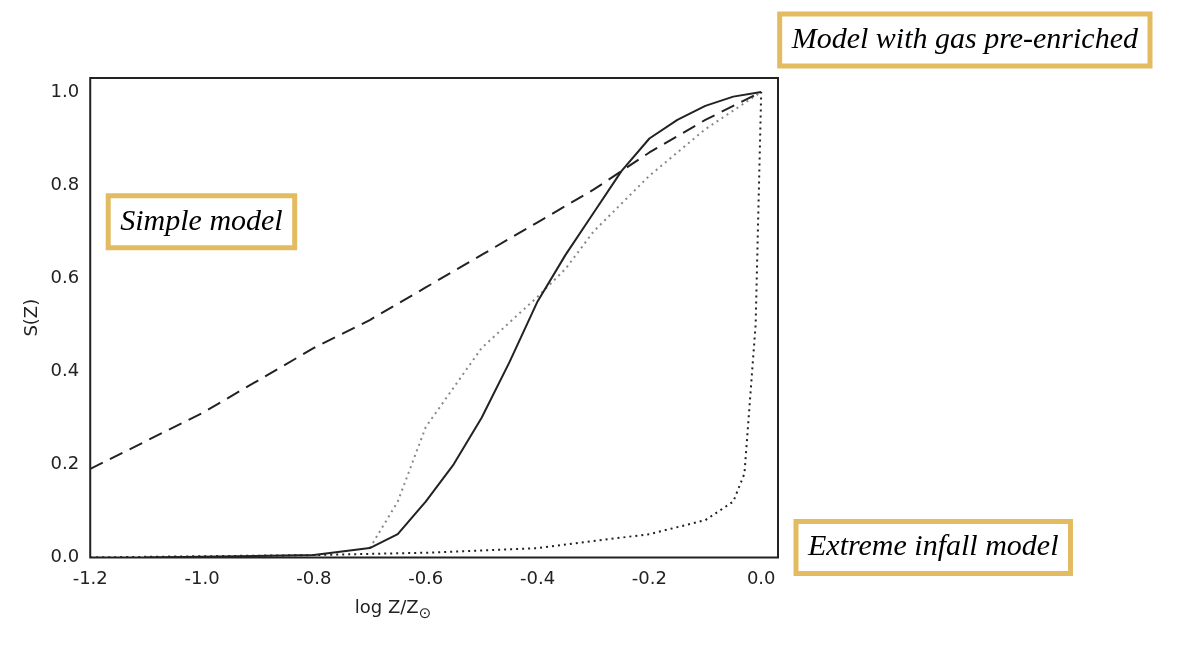 The width and height of the screenshot is (1186, 645). Describe the element at coordinates (314, 577) in the screenshot. I see `x-tick-label: -0.8` at that location.